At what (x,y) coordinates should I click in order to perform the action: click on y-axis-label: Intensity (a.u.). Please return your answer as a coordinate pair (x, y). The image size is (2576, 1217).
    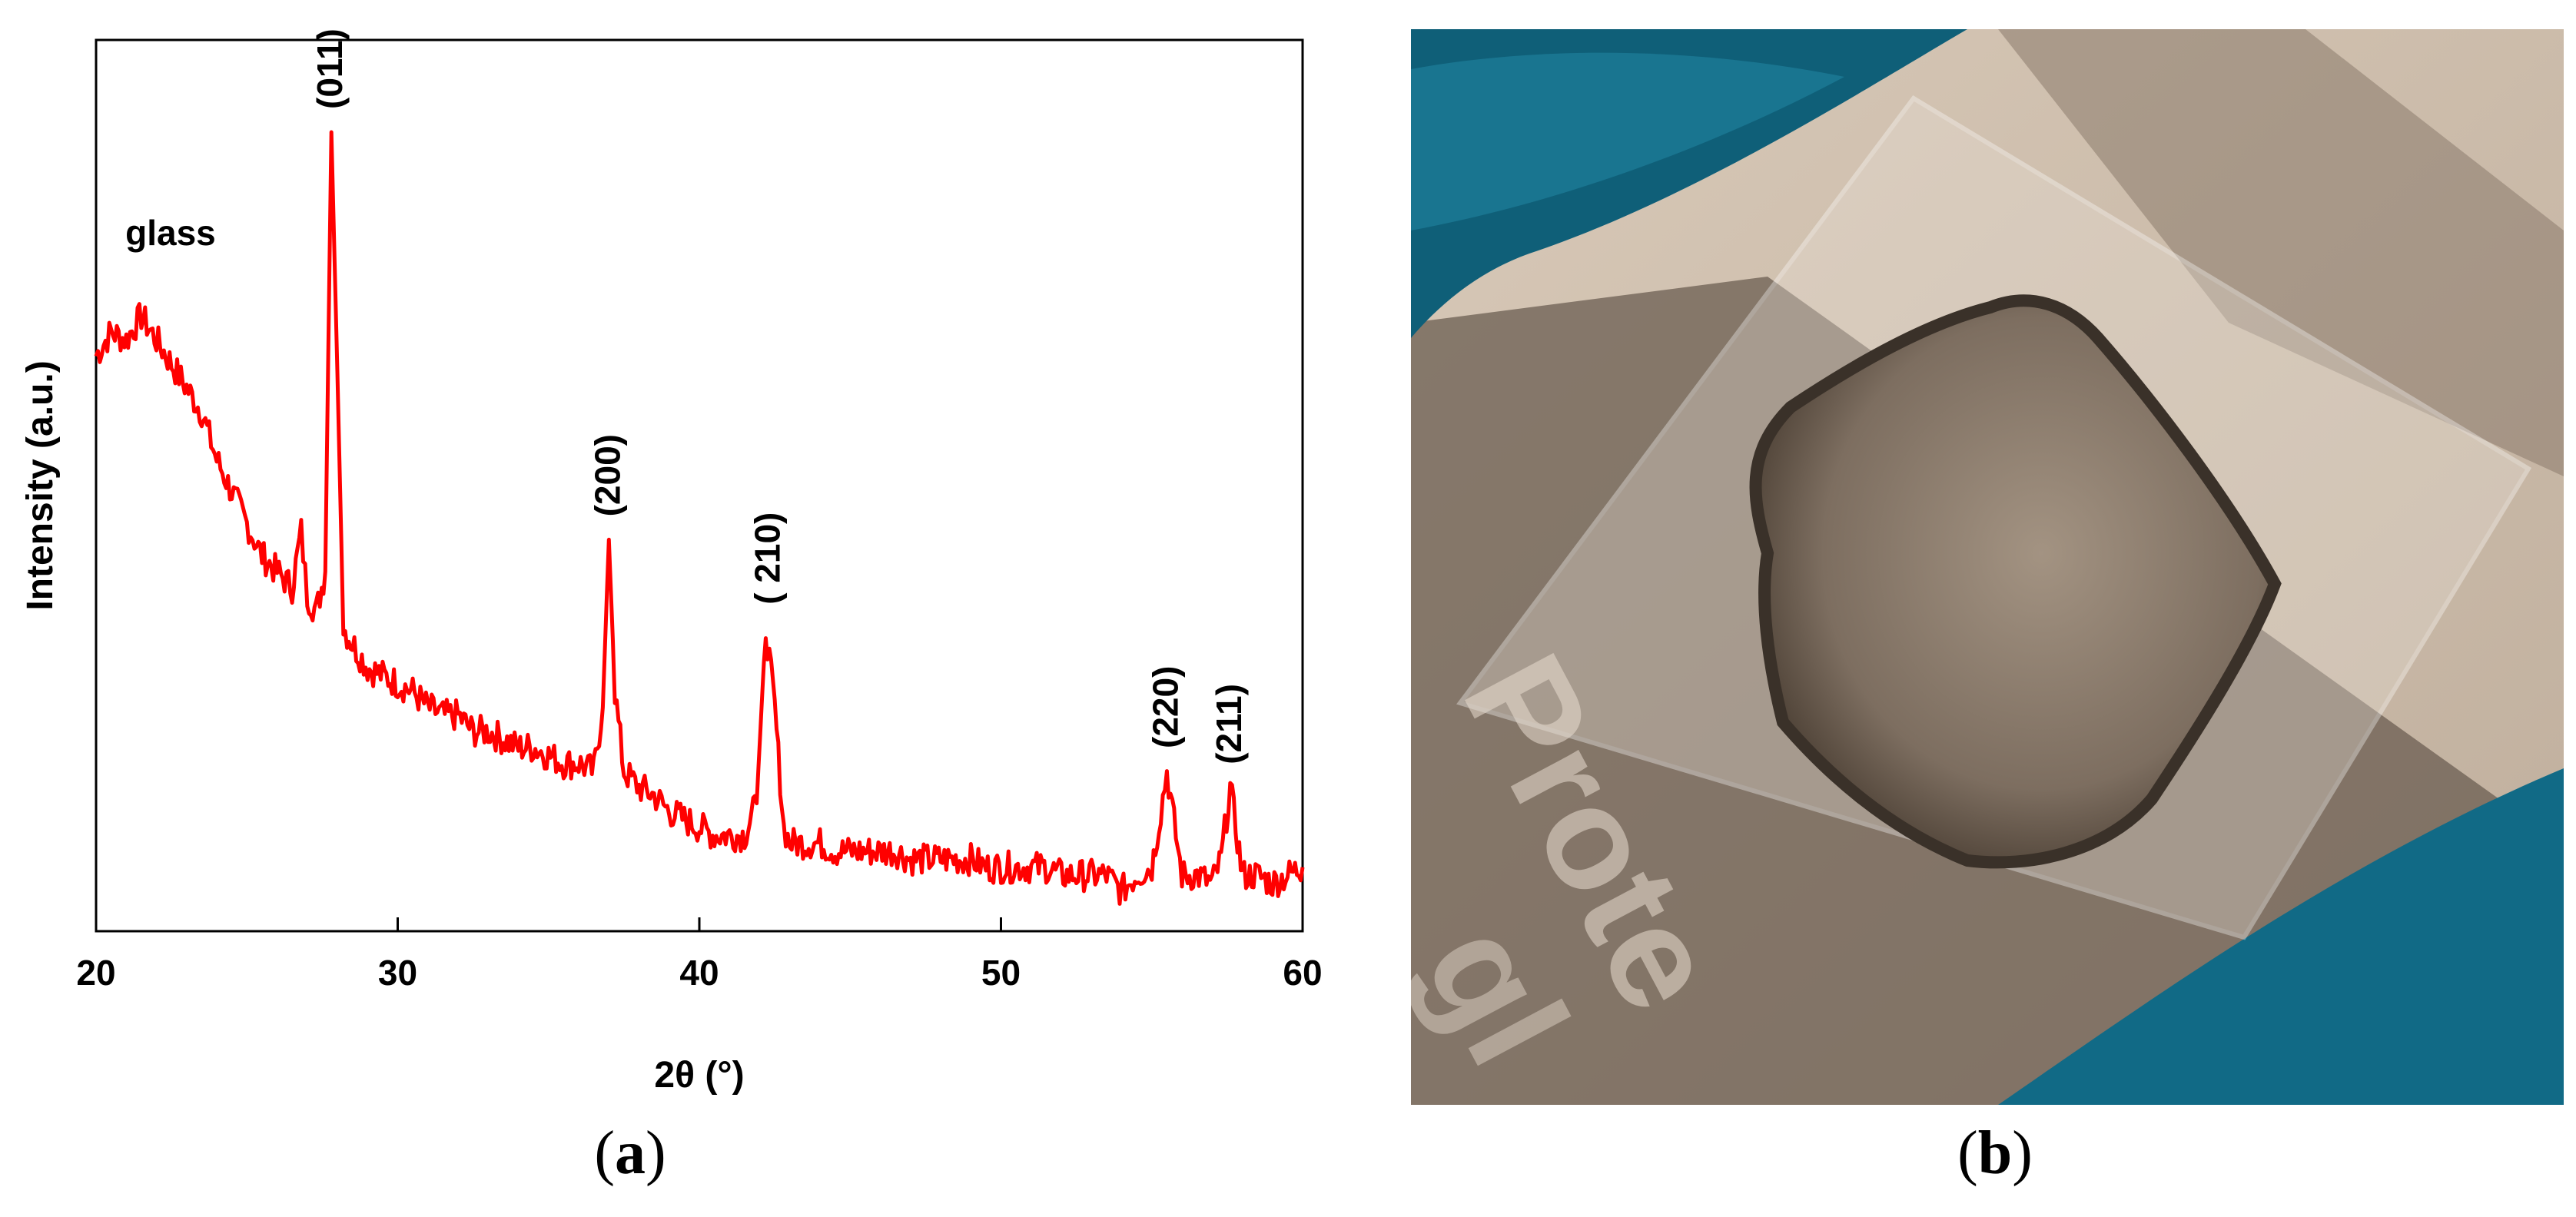
    Looking at the image, I should click on (40, 485).